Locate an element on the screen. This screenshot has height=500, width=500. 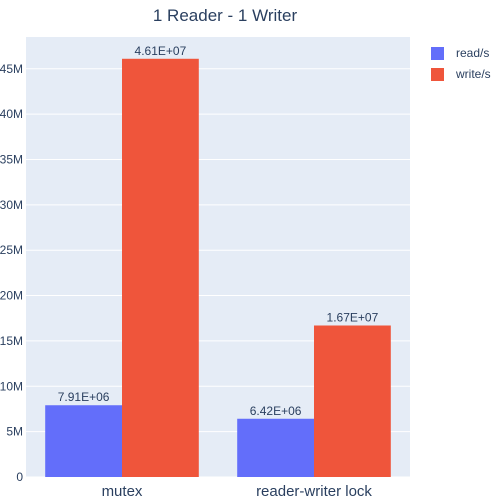
y-tick-label: 45M is located at coordinates (11, 69).